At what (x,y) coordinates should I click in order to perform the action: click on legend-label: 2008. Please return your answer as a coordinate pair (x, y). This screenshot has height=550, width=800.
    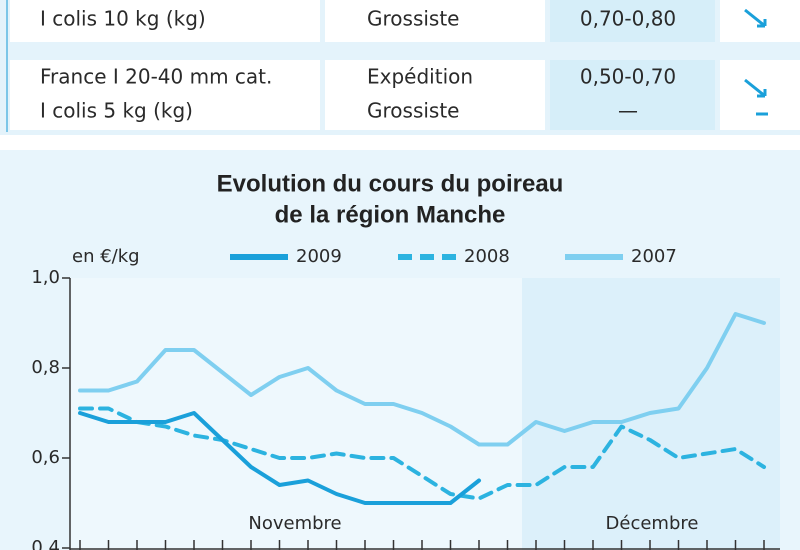
    Looking at the image, I should click on (487, 256).